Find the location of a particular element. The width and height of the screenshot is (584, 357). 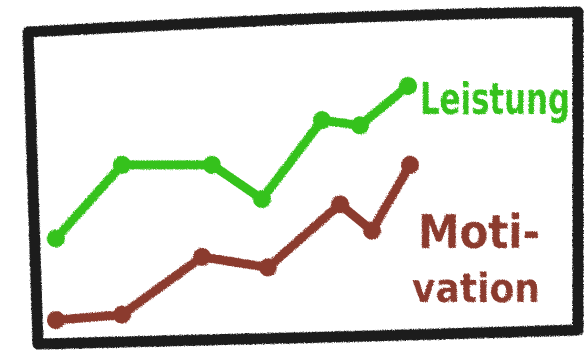

legend-label-motivation-line1: Moti- is located at coordinates (479, 232).